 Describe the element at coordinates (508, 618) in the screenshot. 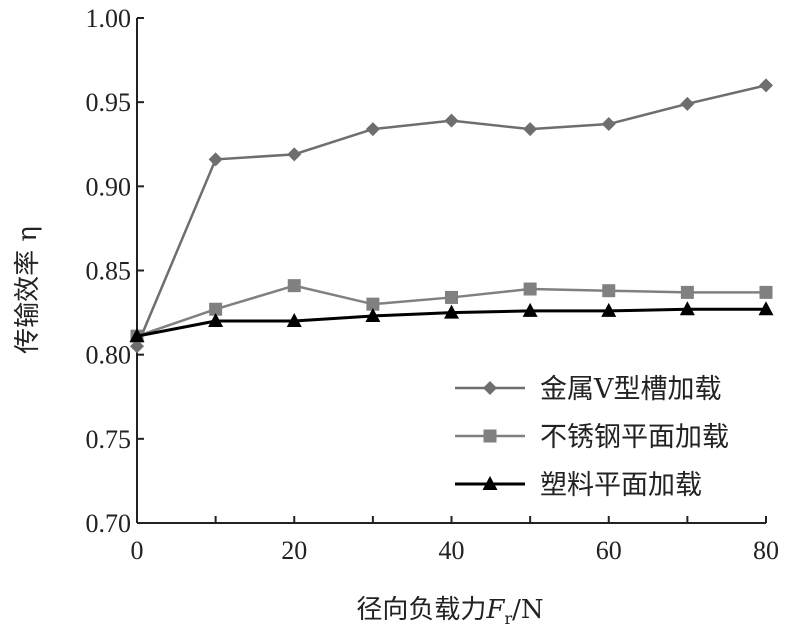

I see `x-axis-title-subscript: r` at that location.